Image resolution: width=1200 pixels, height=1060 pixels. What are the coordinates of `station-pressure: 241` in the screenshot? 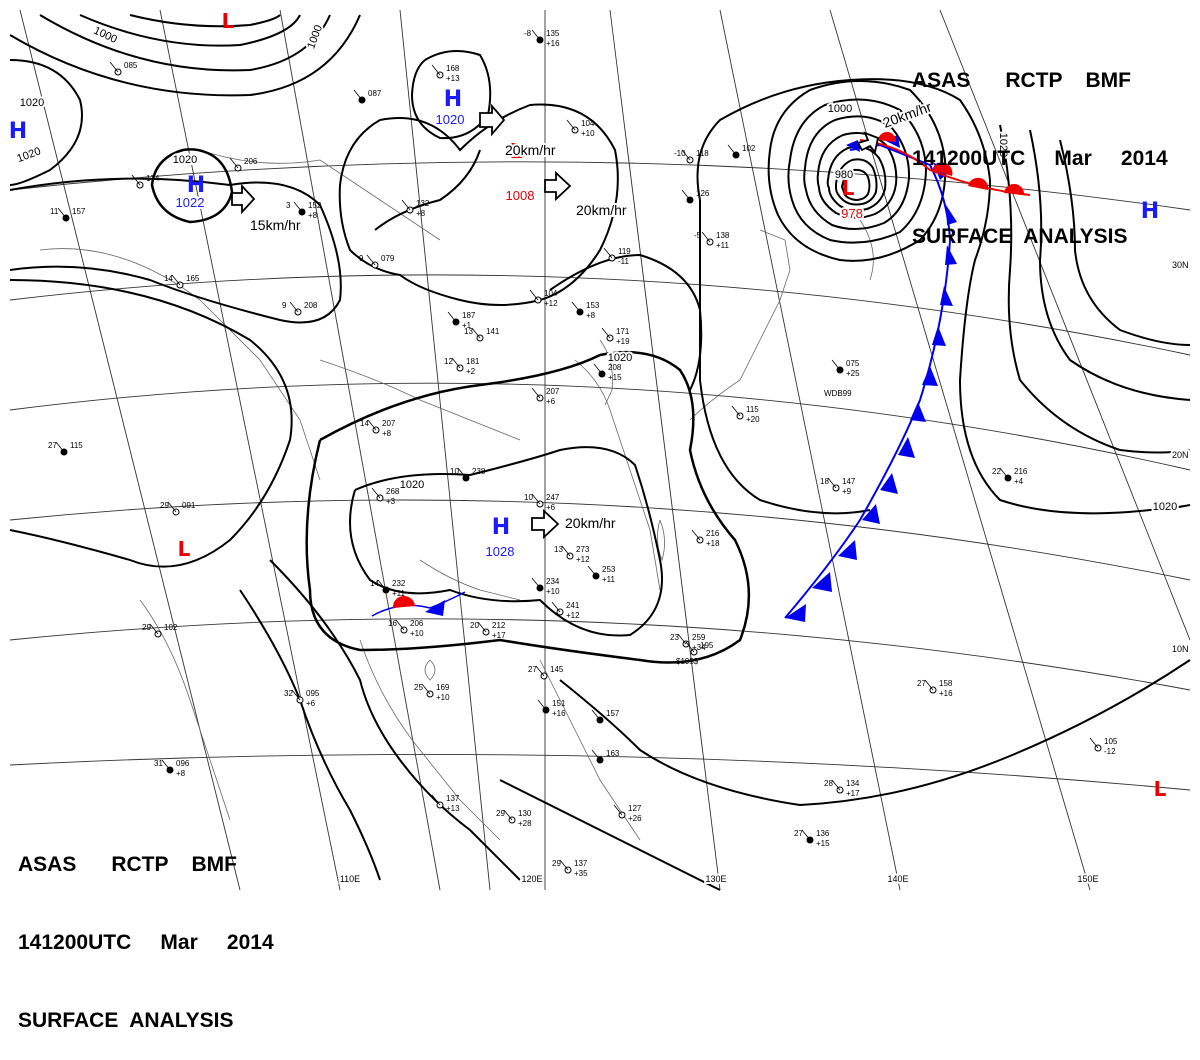 It's located at (573, 605).